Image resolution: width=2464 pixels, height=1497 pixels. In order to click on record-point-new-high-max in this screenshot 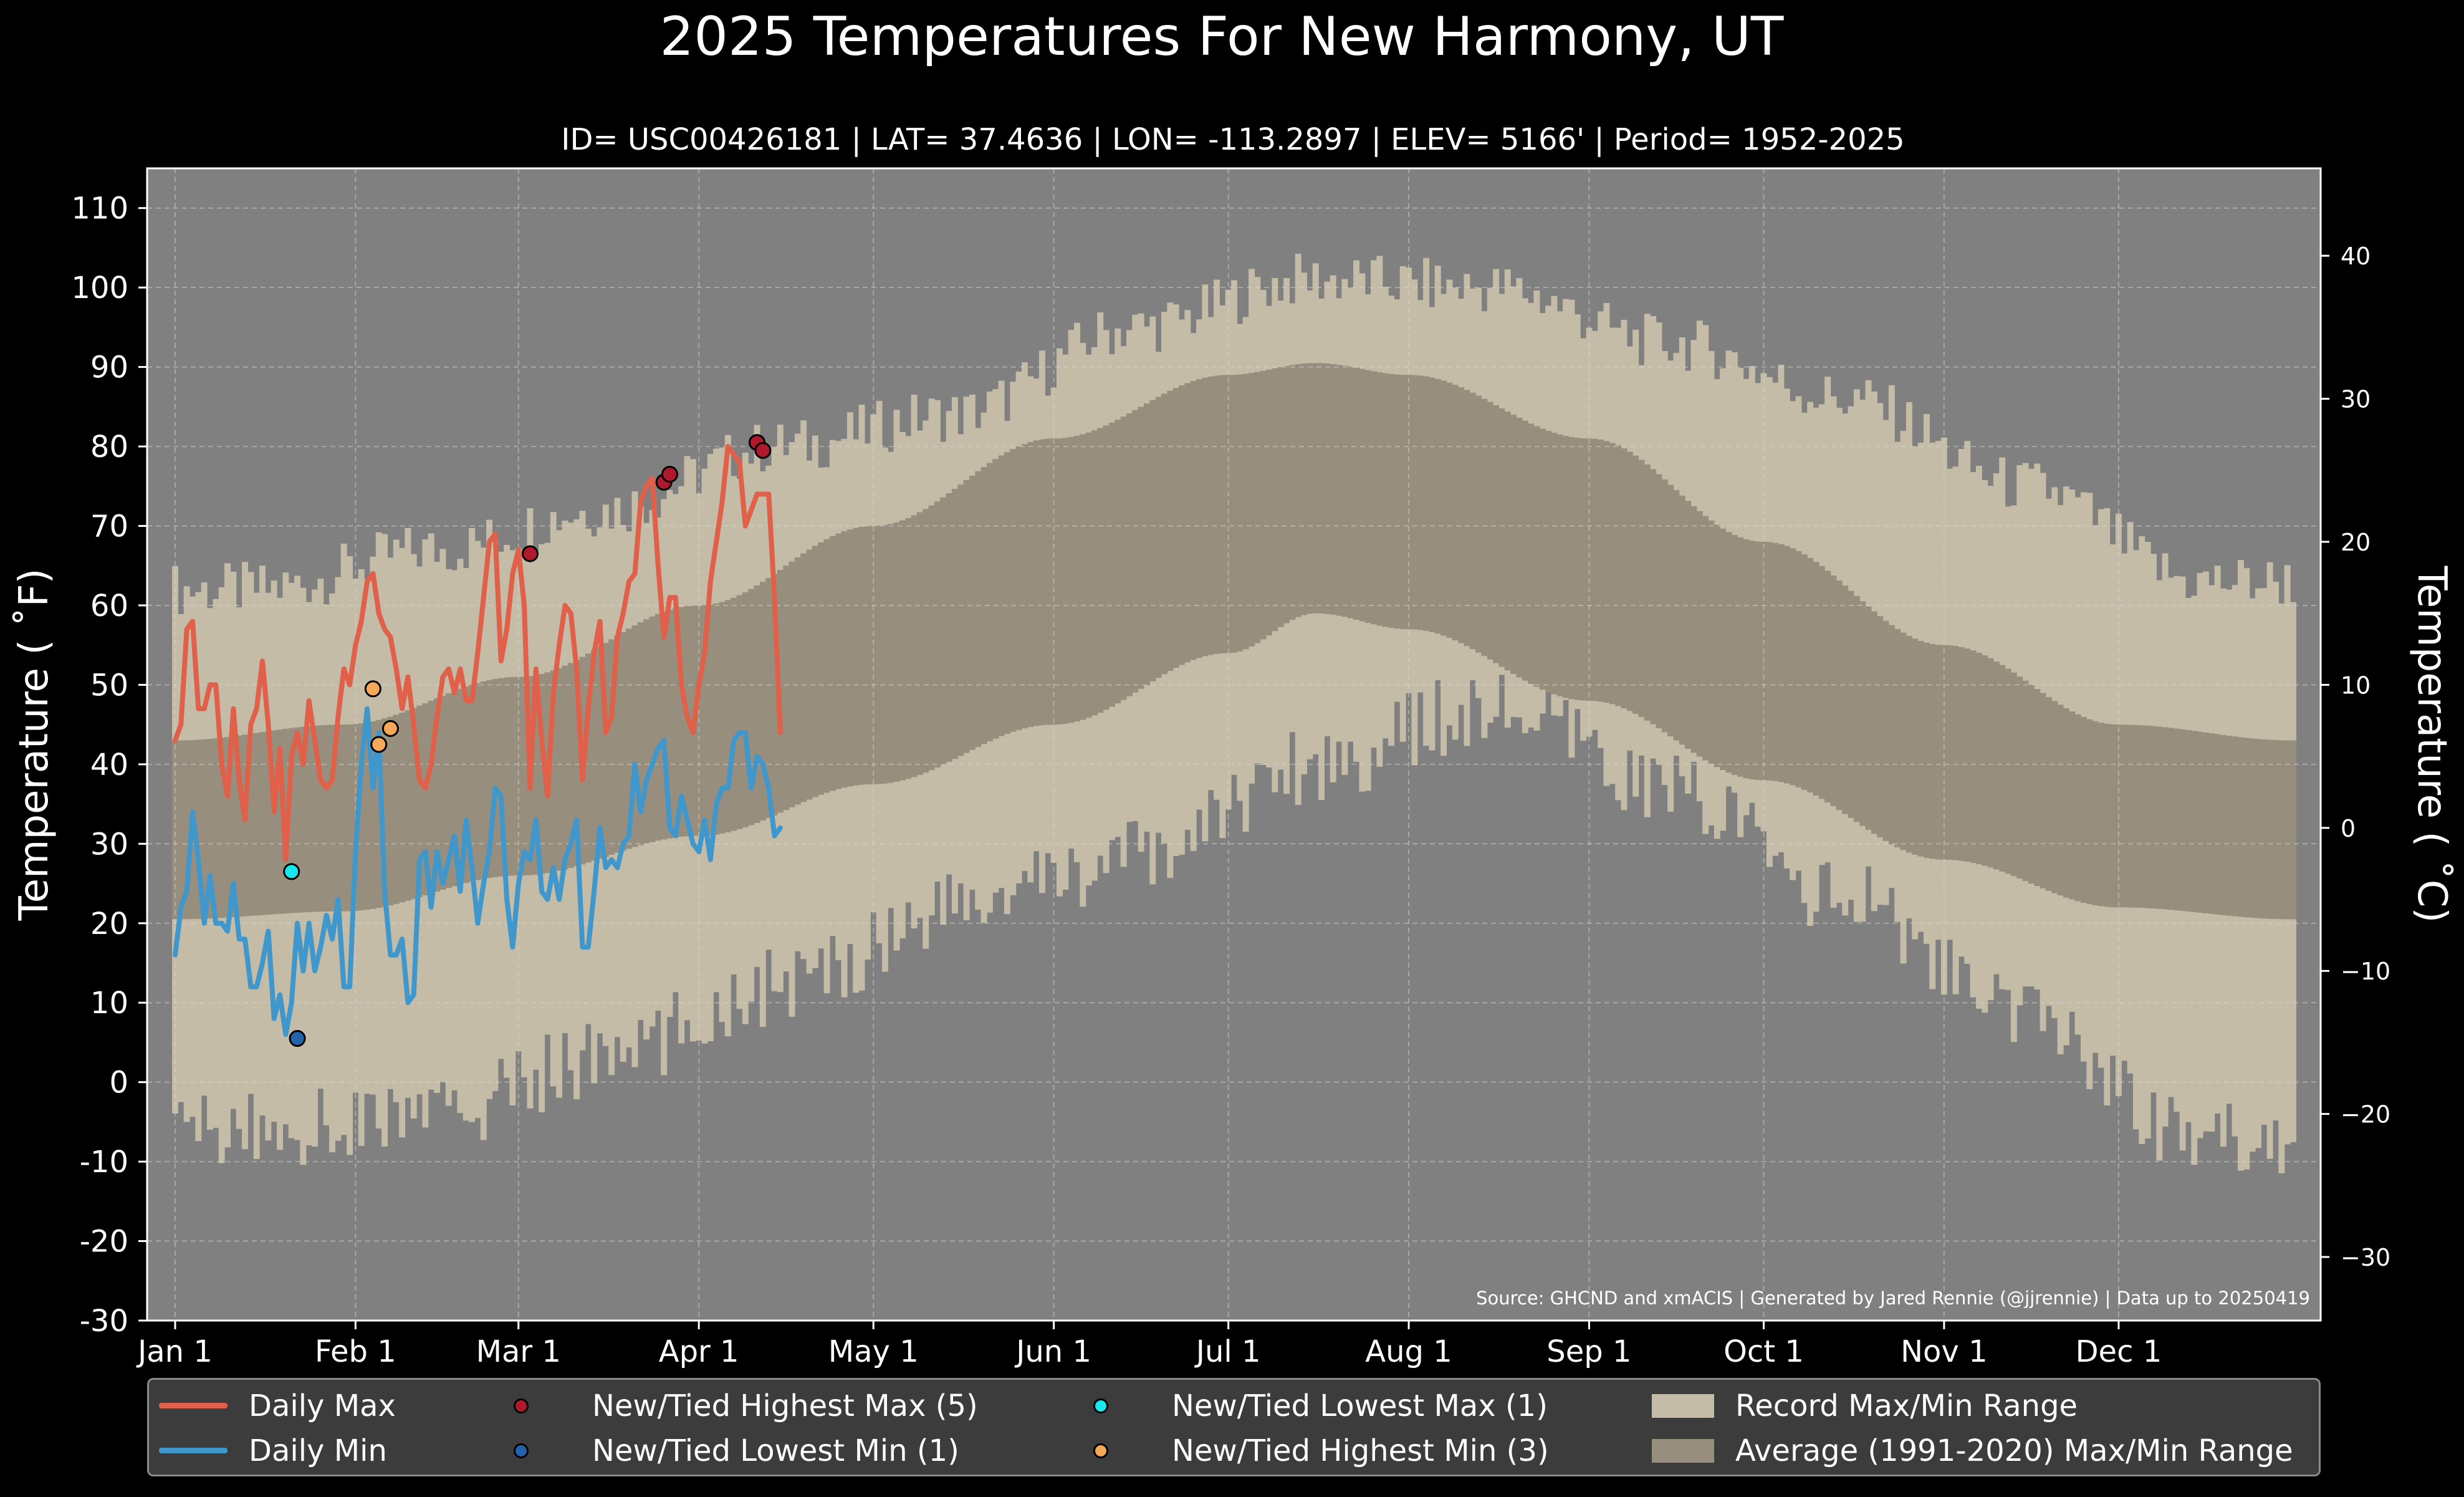, I will do `click(669, 474)`.